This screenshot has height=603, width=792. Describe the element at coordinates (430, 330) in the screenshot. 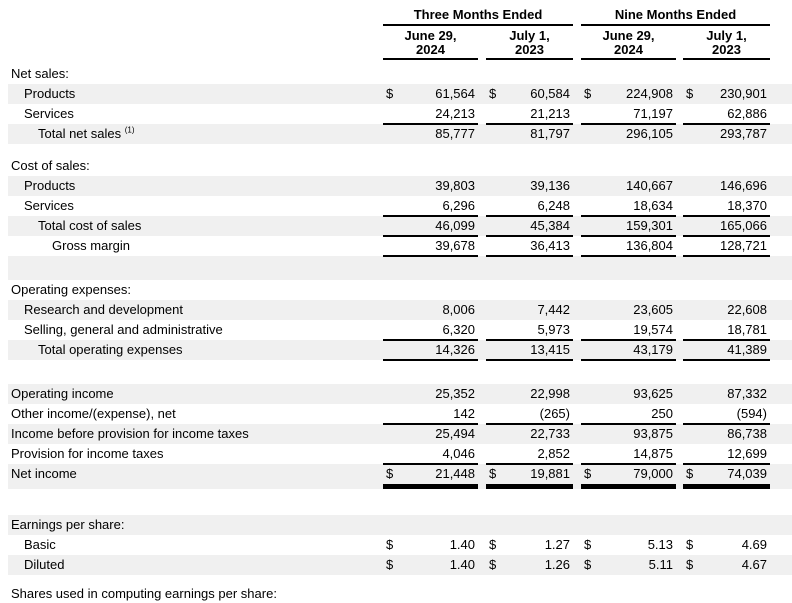

I see `value-cell: 6,320` at that location.